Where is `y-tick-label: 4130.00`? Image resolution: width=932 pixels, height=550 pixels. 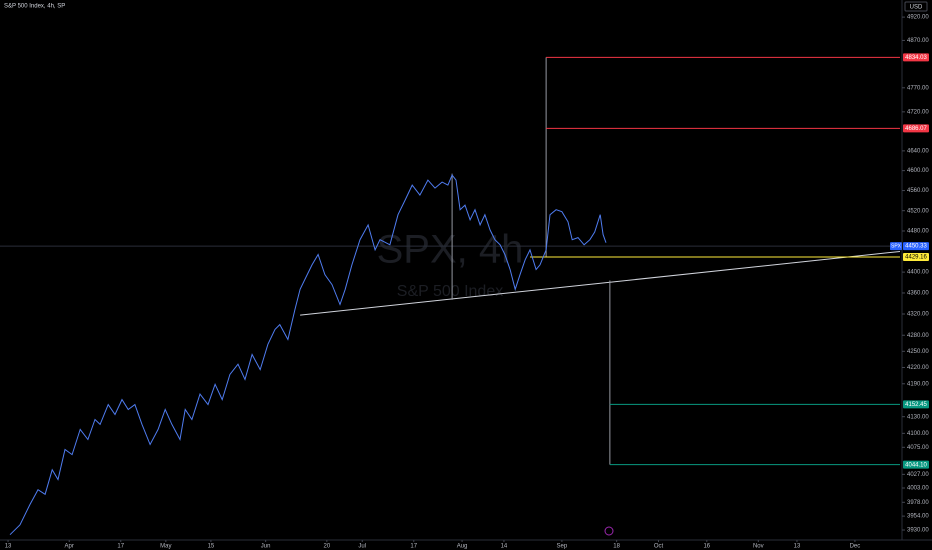 y-tick-label: 4130.00 is located at coordinates (918, 417).